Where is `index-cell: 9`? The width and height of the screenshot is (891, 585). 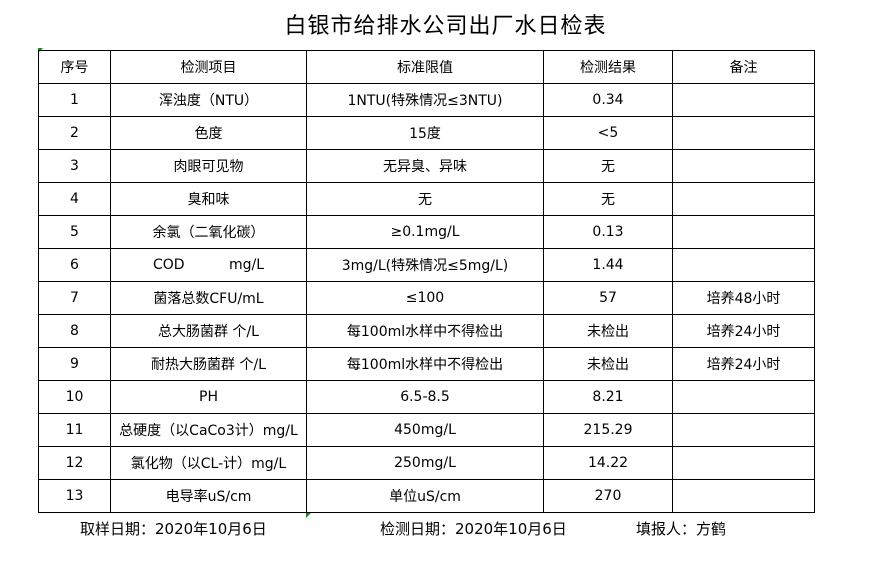 index-cell: 9 is located at coordinates (74, 364).